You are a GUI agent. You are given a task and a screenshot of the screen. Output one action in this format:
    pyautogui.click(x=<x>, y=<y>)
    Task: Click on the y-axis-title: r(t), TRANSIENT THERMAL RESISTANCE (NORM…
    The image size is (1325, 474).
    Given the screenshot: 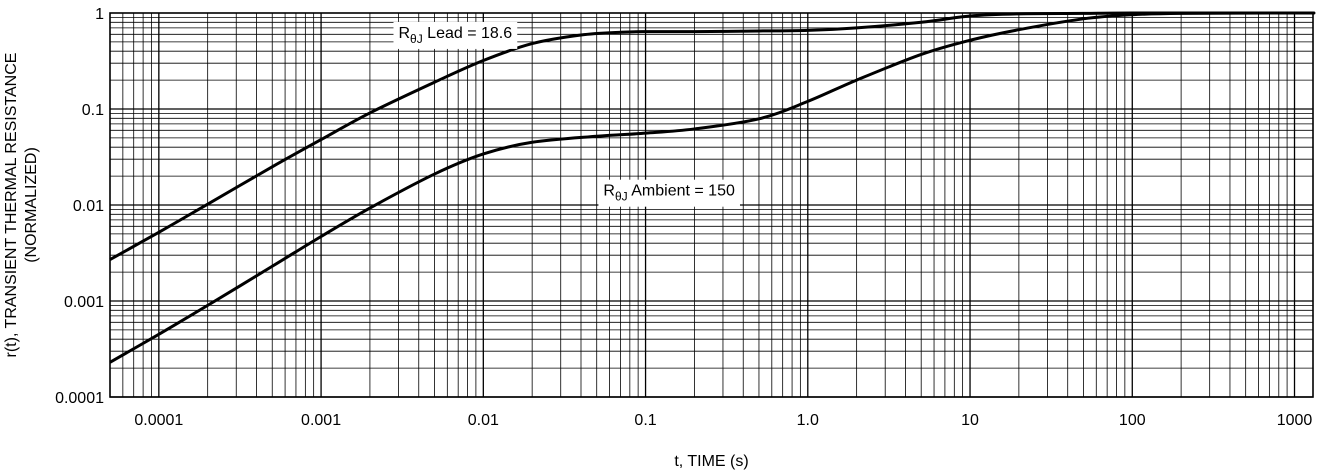 What is the action you would take?
    pyautogui.click(x=21, y=205)
    